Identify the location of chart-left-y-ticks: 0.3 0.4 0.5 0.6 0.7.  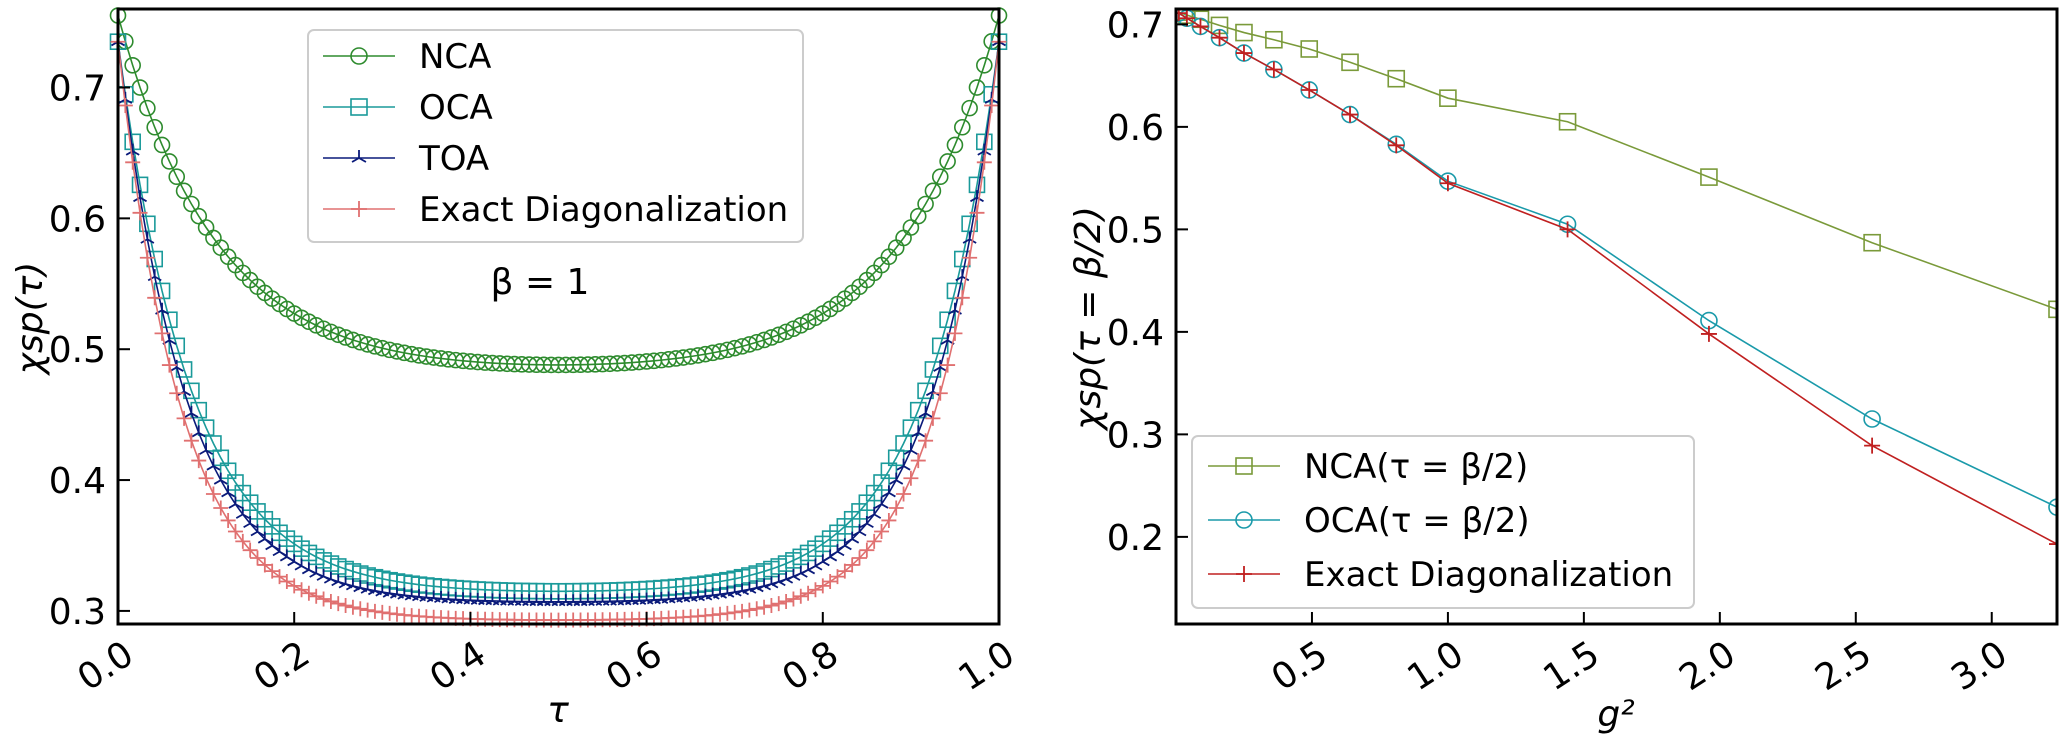
(89, 351).